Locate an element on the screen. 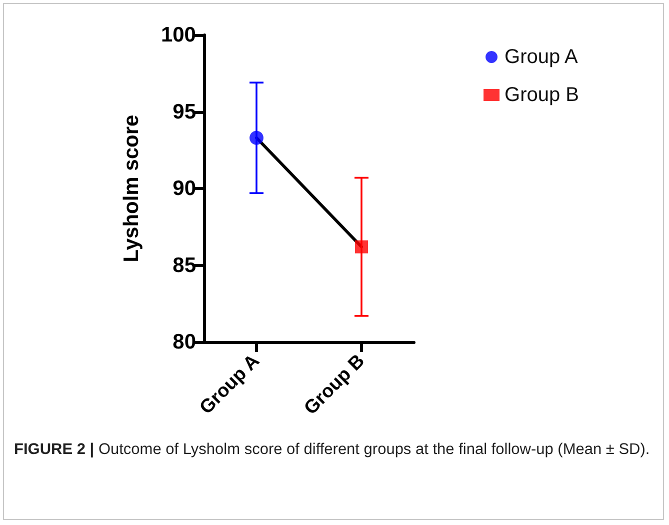 This screenshot has width=669, height=525. legend-label: Group B is located at coordinates (541, 95).